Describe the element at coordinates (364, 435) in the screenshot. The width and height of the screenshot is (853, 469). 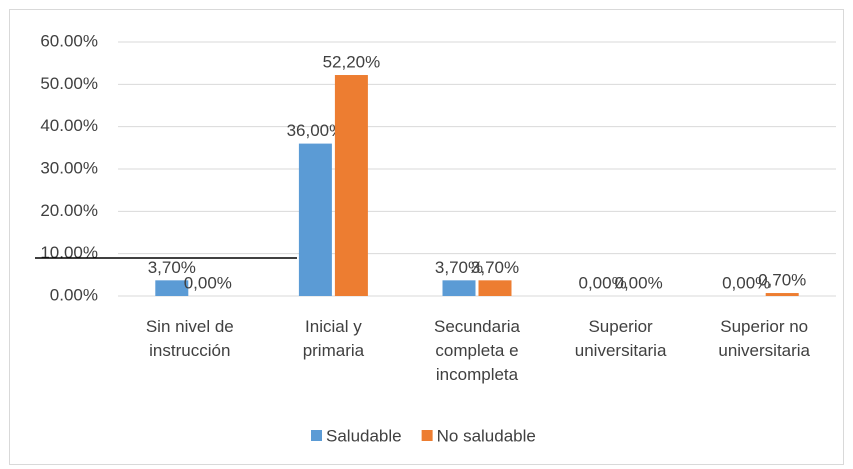
I see `legend-label: Saludable` at that location.